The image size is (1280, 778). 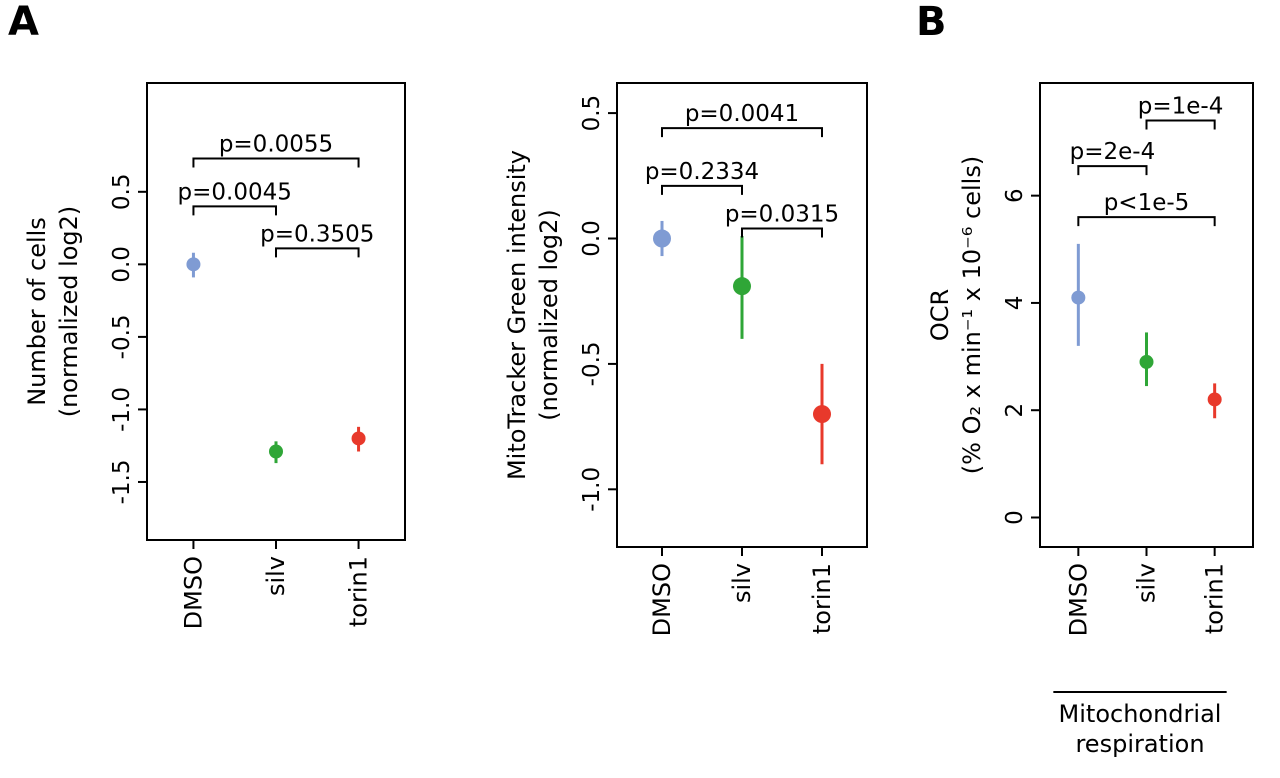 I want to click on p-value-label: p=1e-4, so click(x=1181, y=107).